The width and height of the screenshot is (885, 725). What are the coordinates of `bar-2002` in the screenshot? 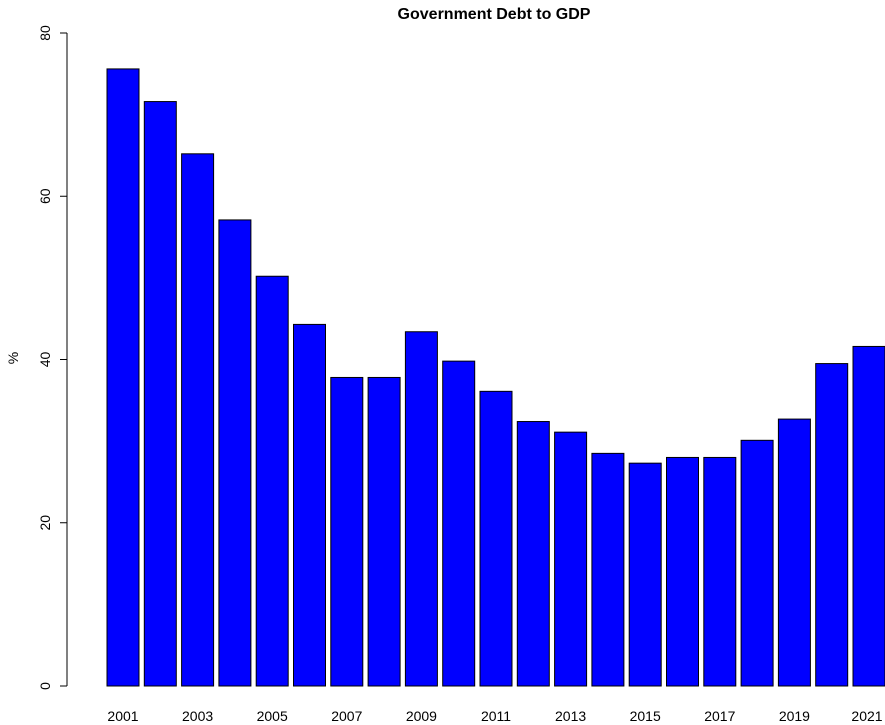 It's located at (160, 394).